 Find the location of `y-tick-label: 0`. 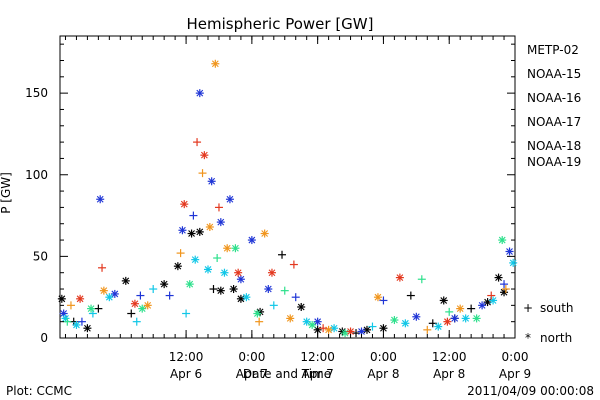

y-tick-label: 0 is located at coordinates (44, 338).